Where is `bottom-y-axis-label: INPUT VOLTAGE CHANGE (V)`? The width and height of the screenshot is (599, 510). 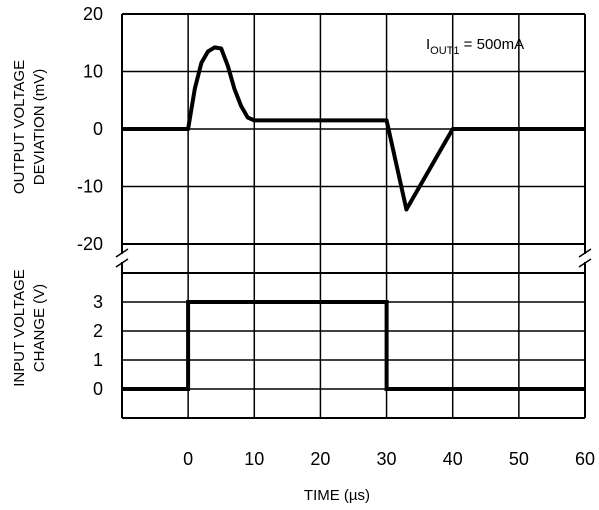 bottom-y-axis-label: INPUT VOLTAGE CHANGE (V) is located at coordinates (29, 328).